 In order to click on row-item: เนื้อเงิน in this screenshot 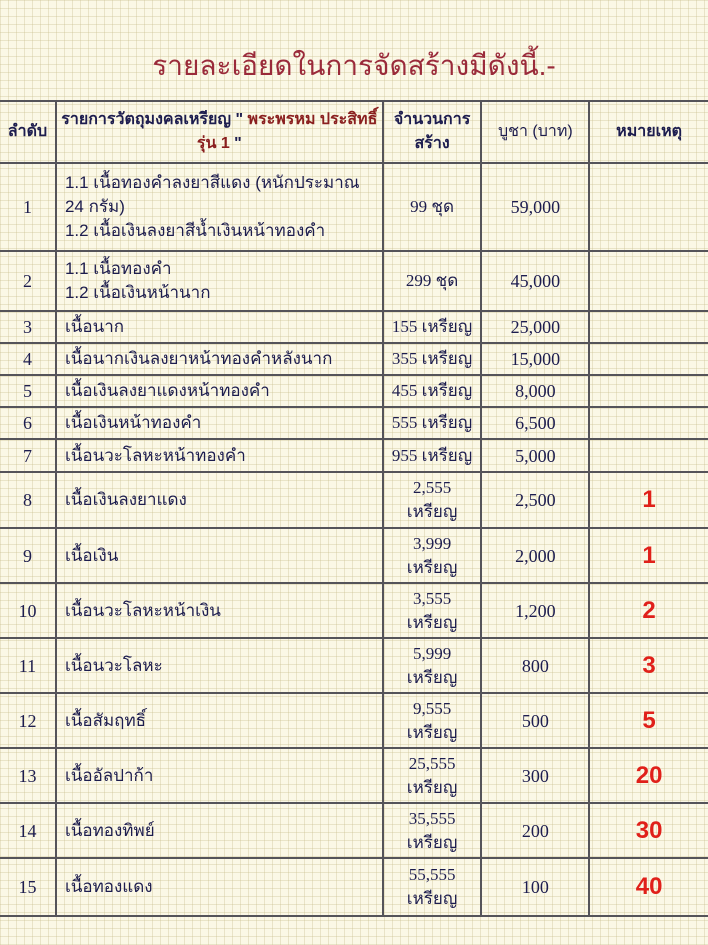, I will do `click(219, 555)`.